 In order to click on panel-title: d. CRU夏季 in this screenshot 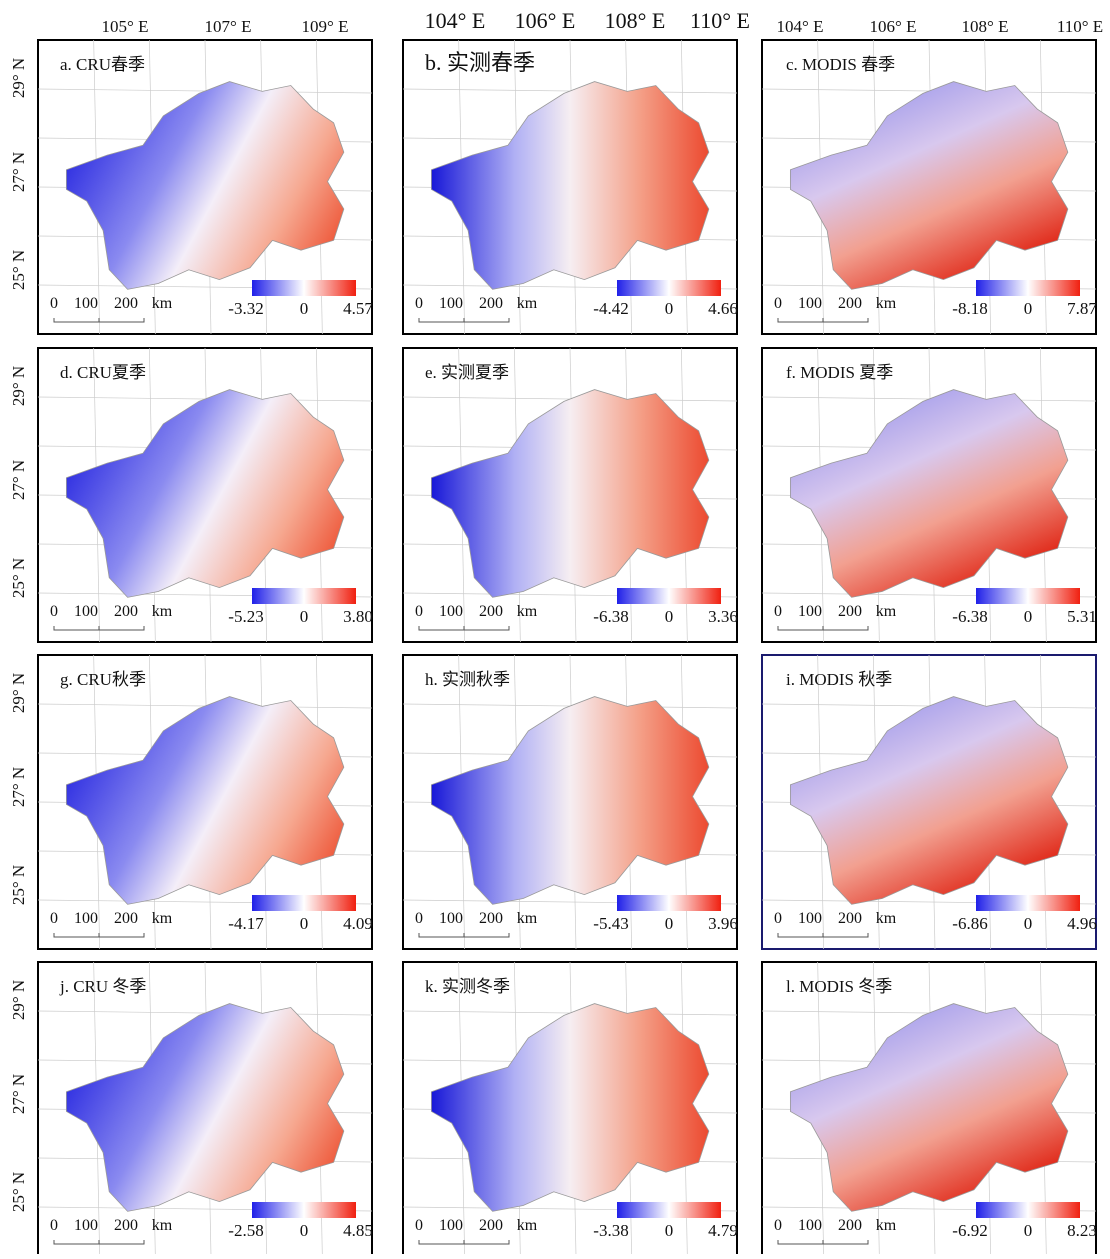, I will do `click(103, 372)`.